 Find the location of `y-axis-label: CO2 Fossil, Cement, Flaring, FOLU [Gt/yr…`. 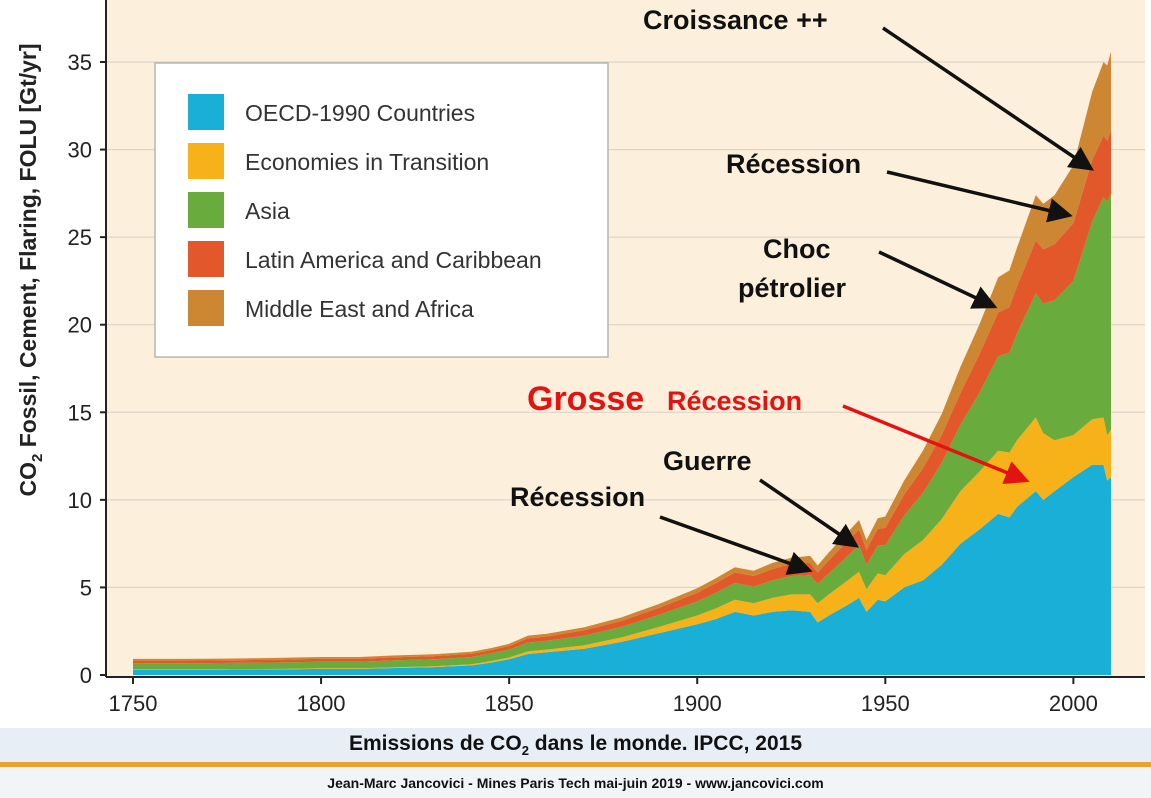

y-axis-label: CO2 Fossil, Cement, Flaring, FOLU [Gt/yr… is located at coordinates (30, 269).